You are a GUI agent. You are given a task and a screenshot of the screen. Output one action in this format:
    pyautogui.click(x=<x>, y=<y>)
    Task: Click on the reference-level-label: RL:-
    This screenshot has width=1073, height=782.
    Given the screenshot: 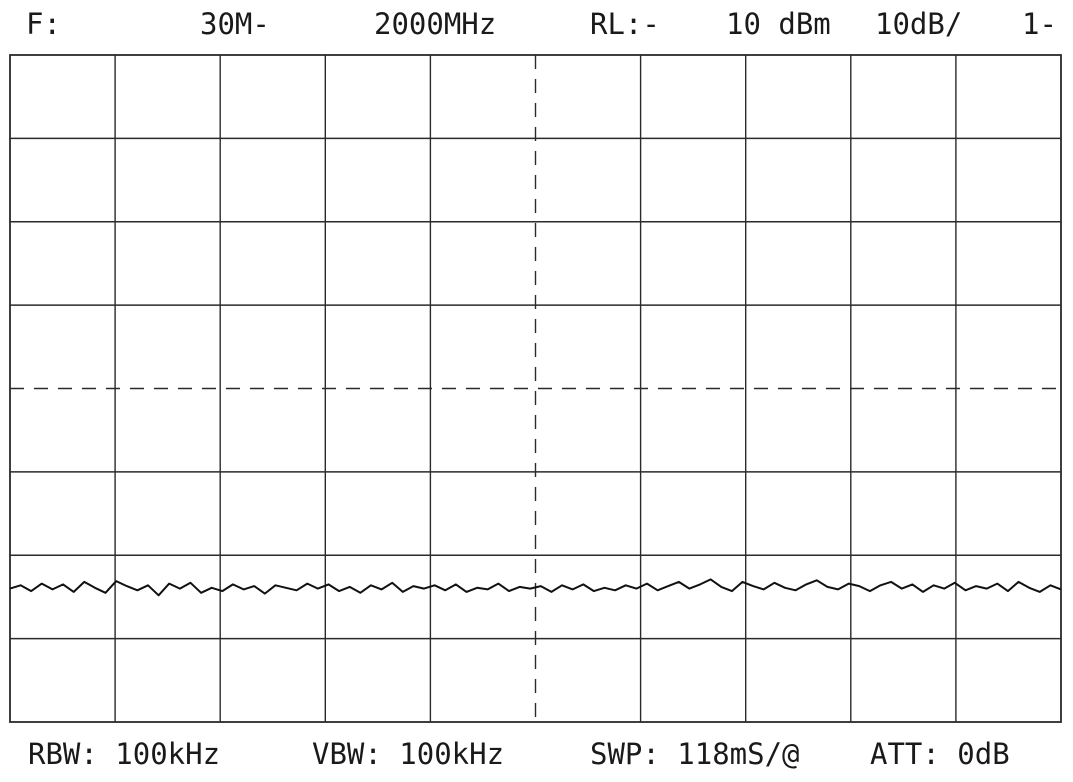 What is the action you would take?
    pyautogui.click(x=625, y=24)
    